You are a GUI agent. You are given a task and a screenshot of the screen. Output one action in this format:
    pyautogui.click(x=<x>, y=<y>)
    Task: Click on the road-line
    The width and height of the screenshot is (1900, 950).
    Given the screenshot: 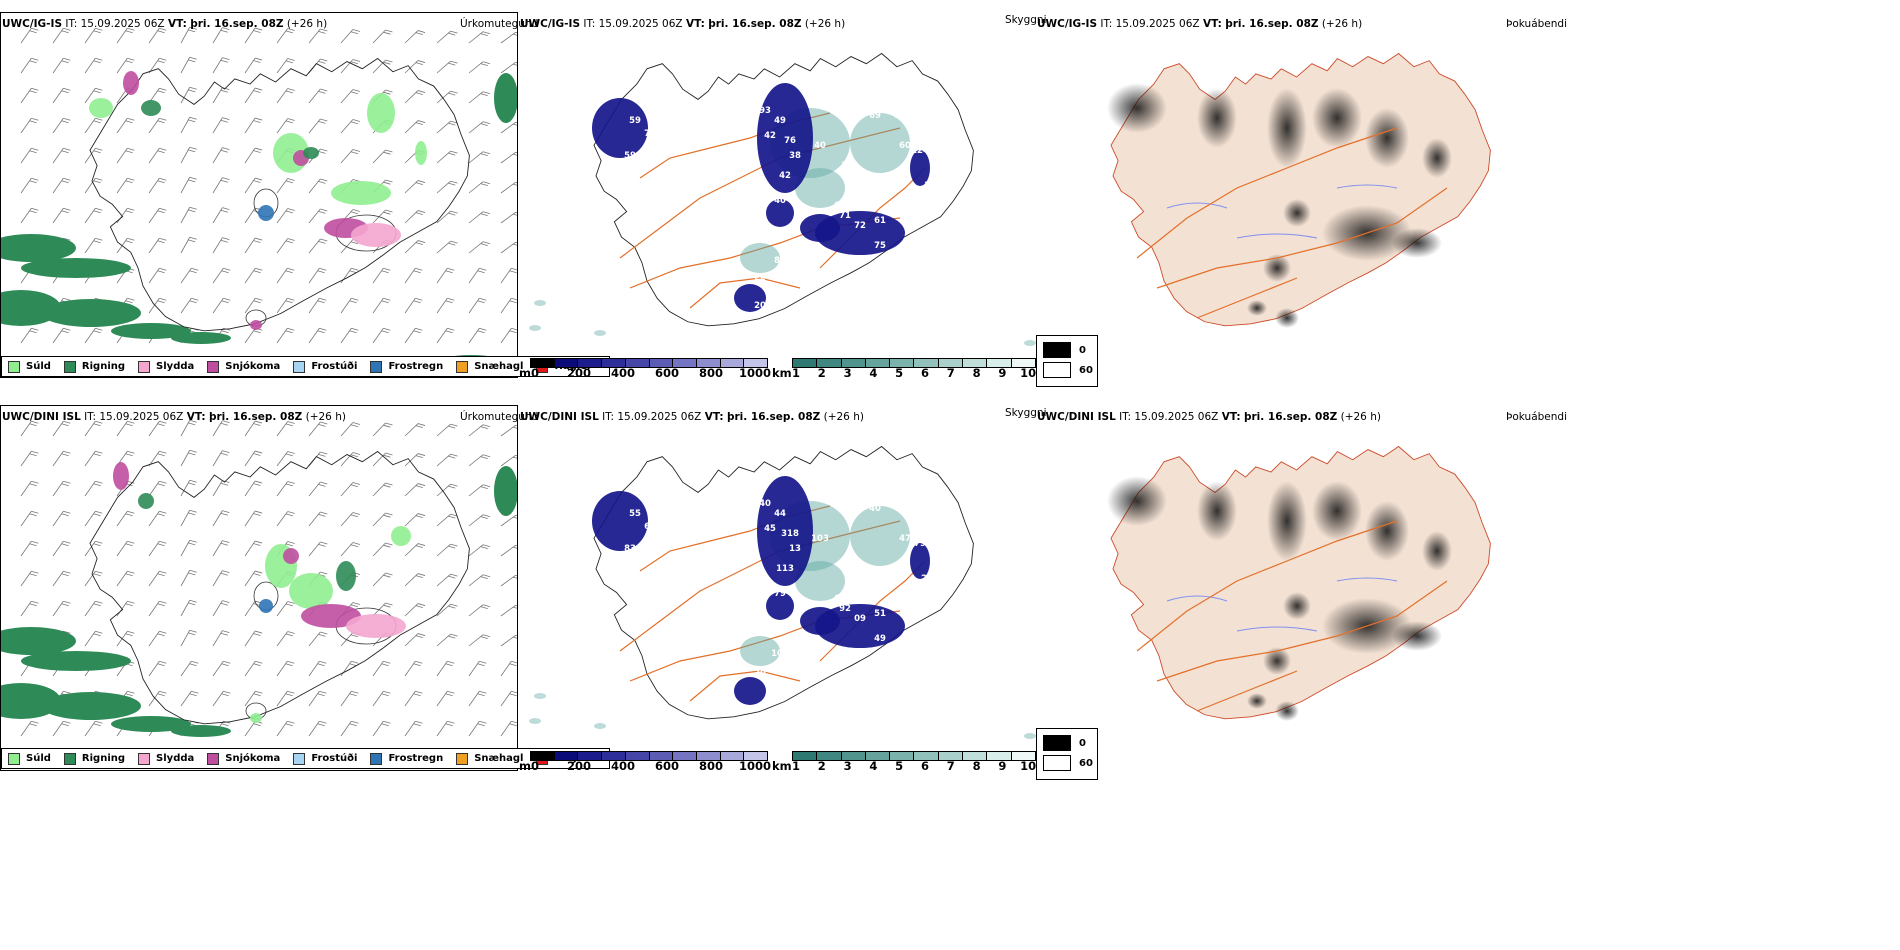 What is the action you would take?
    pyautogui.click(x=1302, y=238)
    